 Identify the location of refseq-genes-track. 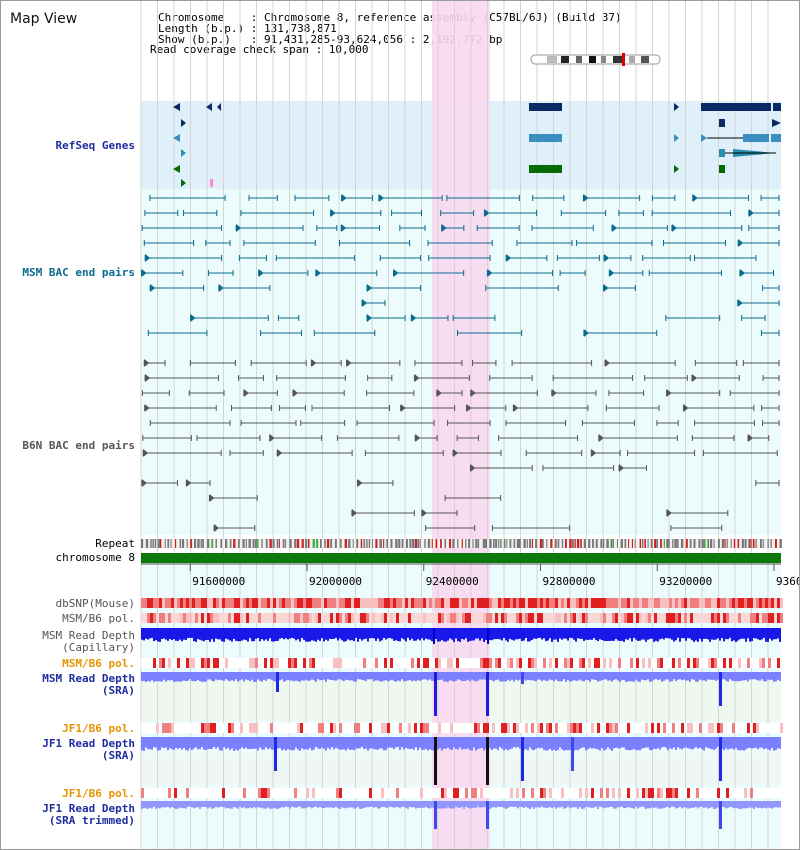
(477, 145).